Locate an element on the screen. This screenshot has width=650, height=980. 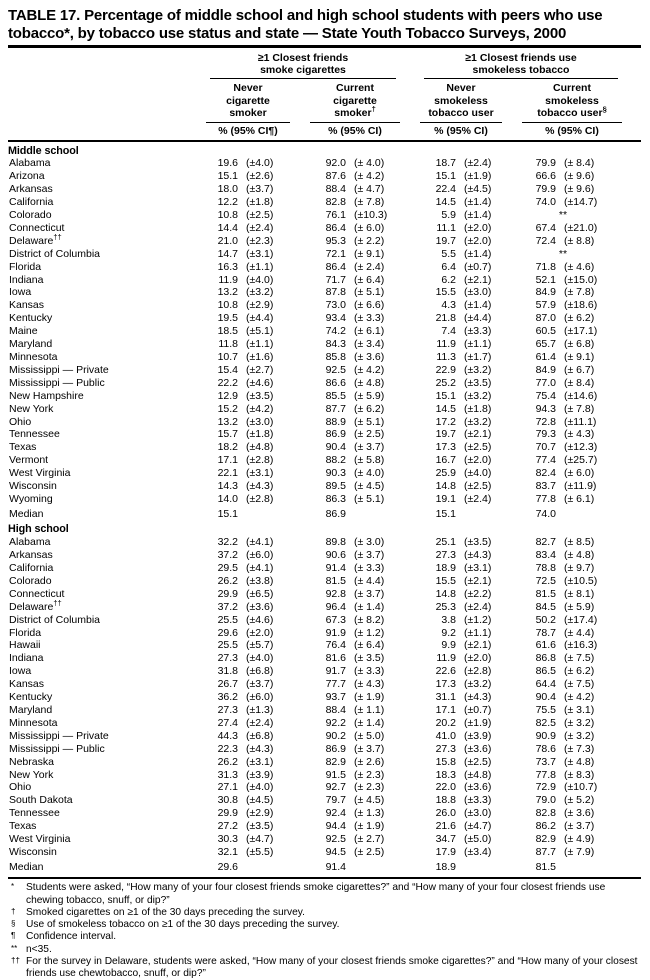
state-label: Mississippi — Private is located at coordinates (59, 735).